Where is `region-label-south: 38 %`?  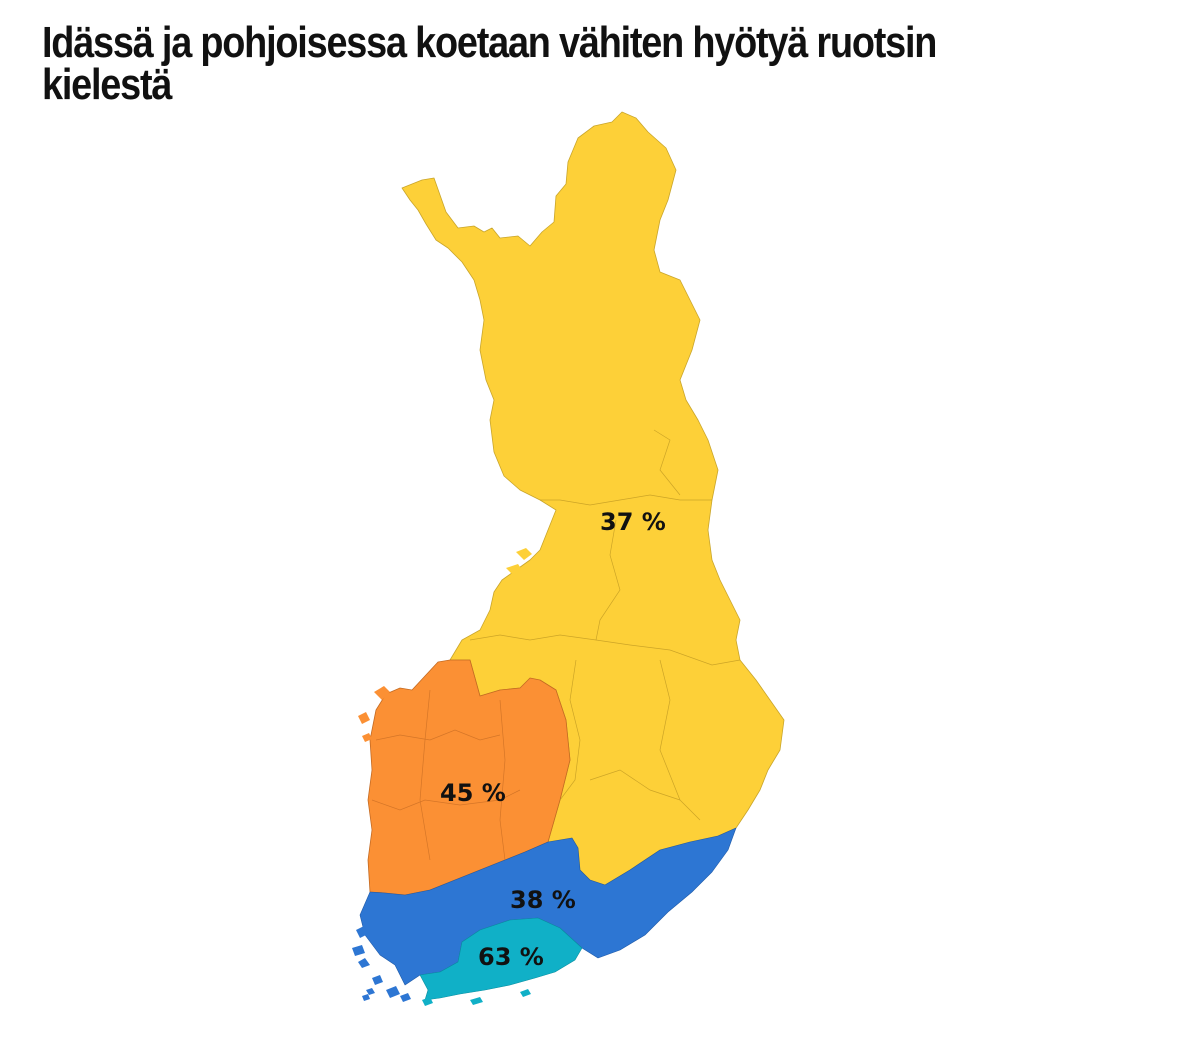 region-label-south: 38 % is located at coordinates (543, 900).